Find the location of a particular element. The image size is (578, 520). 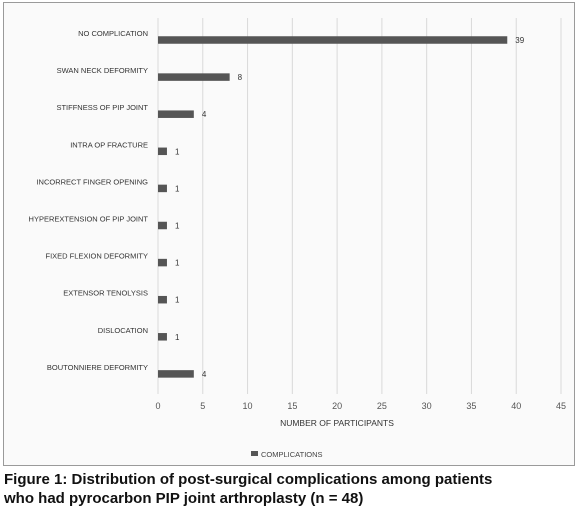

x-axis-title: NUMBER OF PARTICIPANTS is located at coordinates (337, 423).